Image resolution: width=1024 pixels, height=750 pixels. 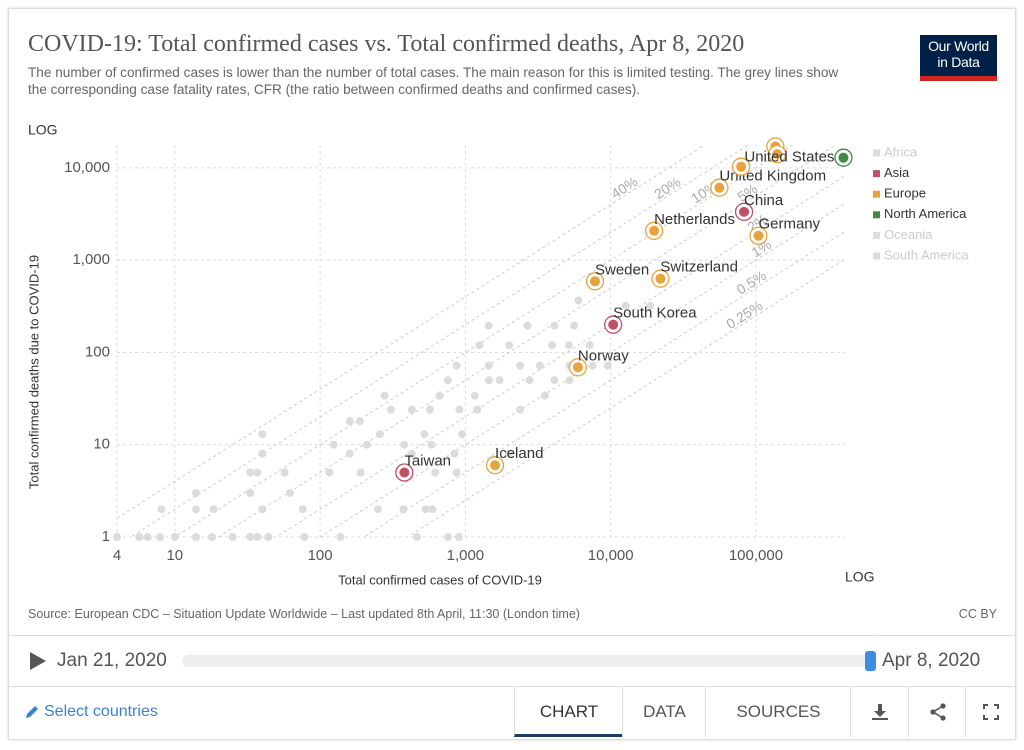 What do you see at coordinates (106, 536) in the screenshot?
I see `y-tick-label: 1` at bounding box center [106, 536].